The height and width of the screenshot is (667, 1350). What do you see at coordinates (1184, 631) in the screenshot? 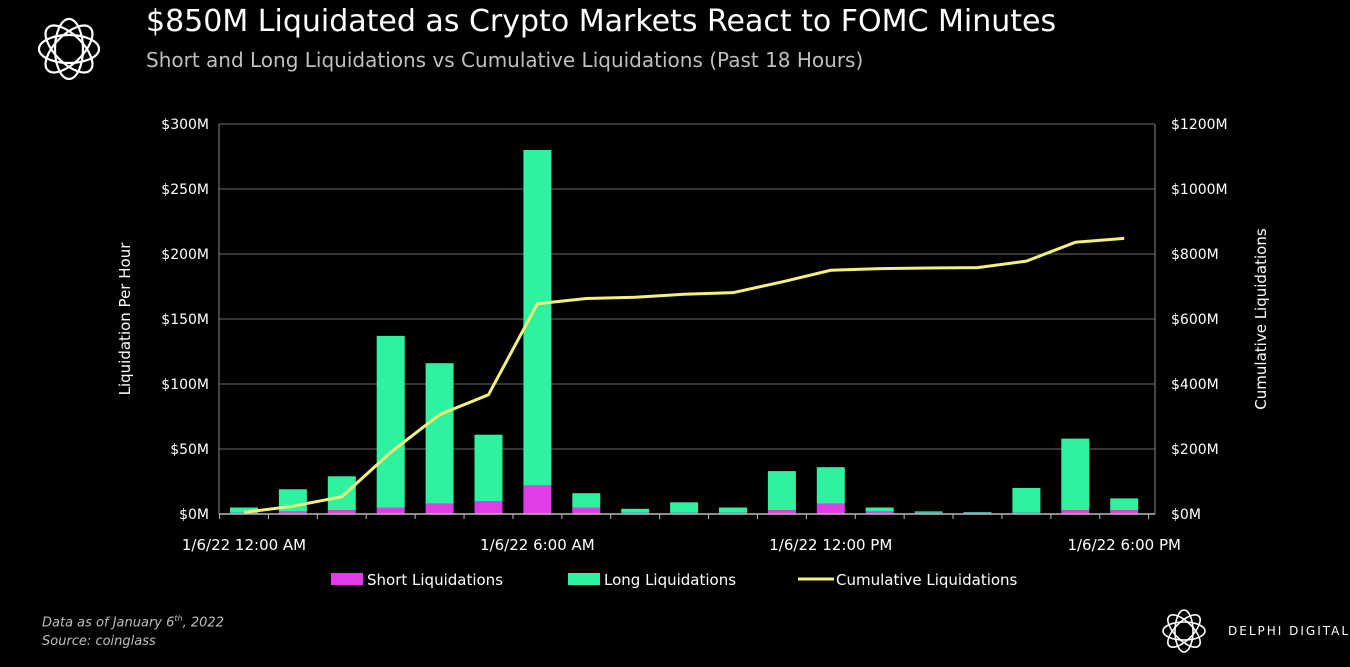
I see `delphi-logo-icon` at bounding box center [1184, 631].